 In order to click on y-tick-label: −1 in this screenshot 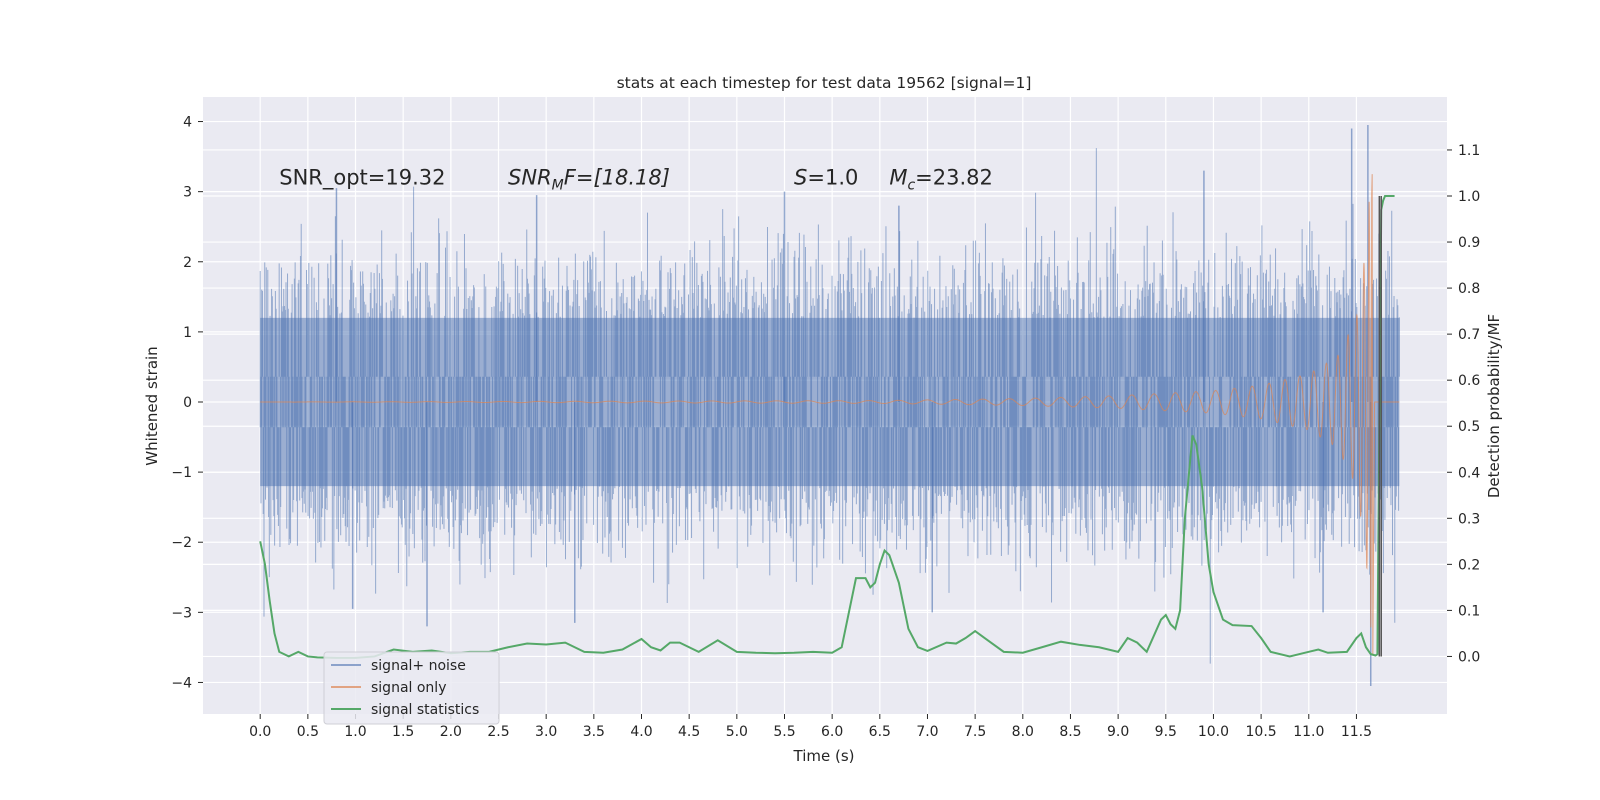, I will do `click(181, 473)`.